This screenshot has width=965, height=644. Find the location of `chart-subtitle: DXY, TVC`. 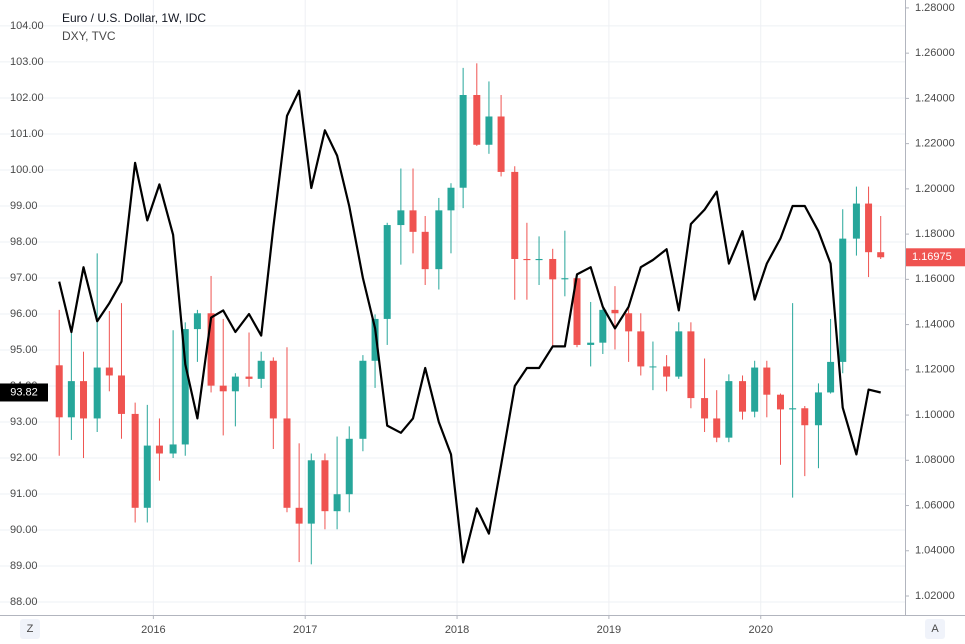

chart-subtitle: DXY, TVC is located at coordinates (89, 36).